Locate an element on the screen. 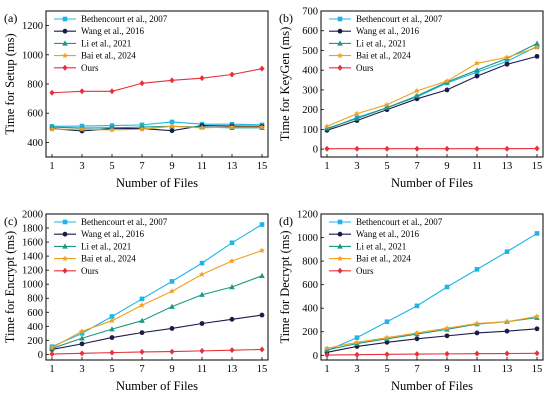  series-wang-et-al-2016 is located at coordinates (157, 332).